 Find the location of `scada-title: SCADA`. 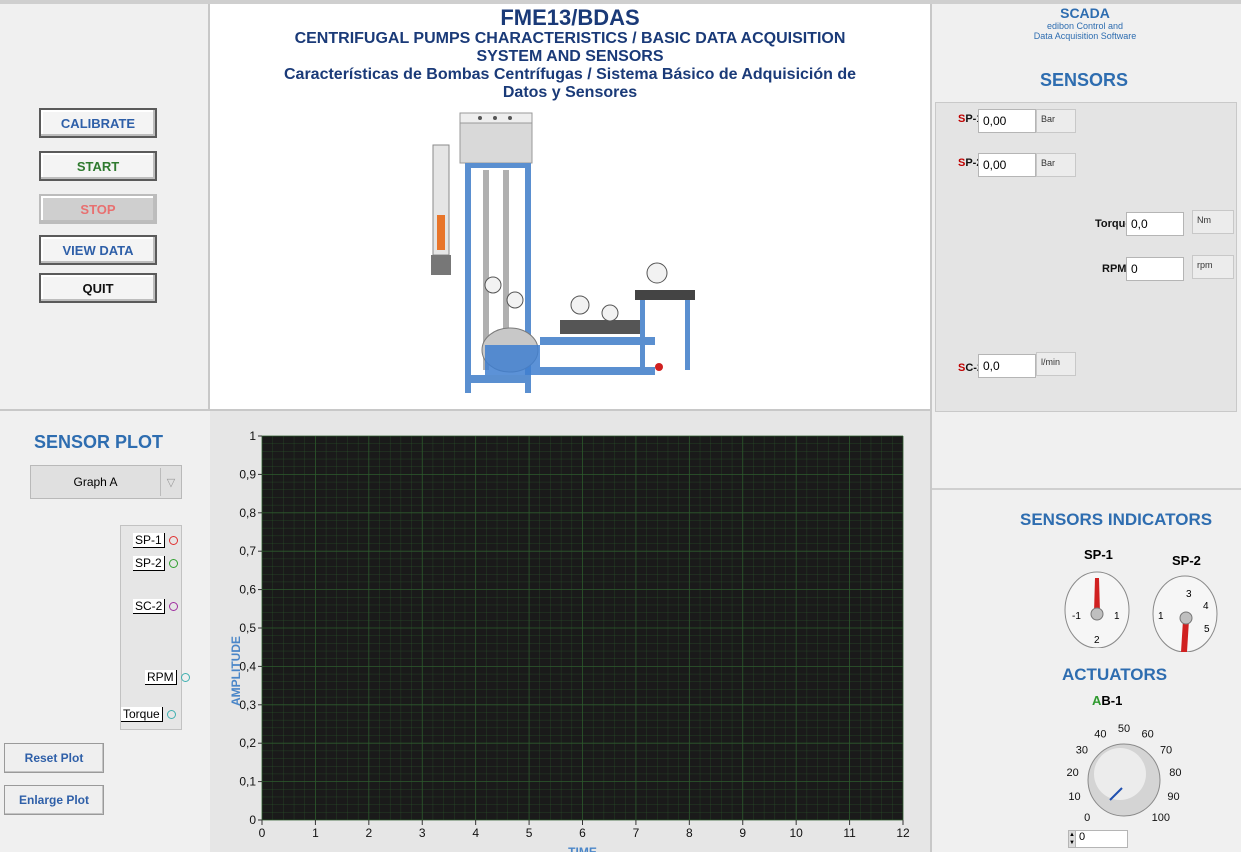

scada-title: SCADA is located at coordinates (1085, 13).